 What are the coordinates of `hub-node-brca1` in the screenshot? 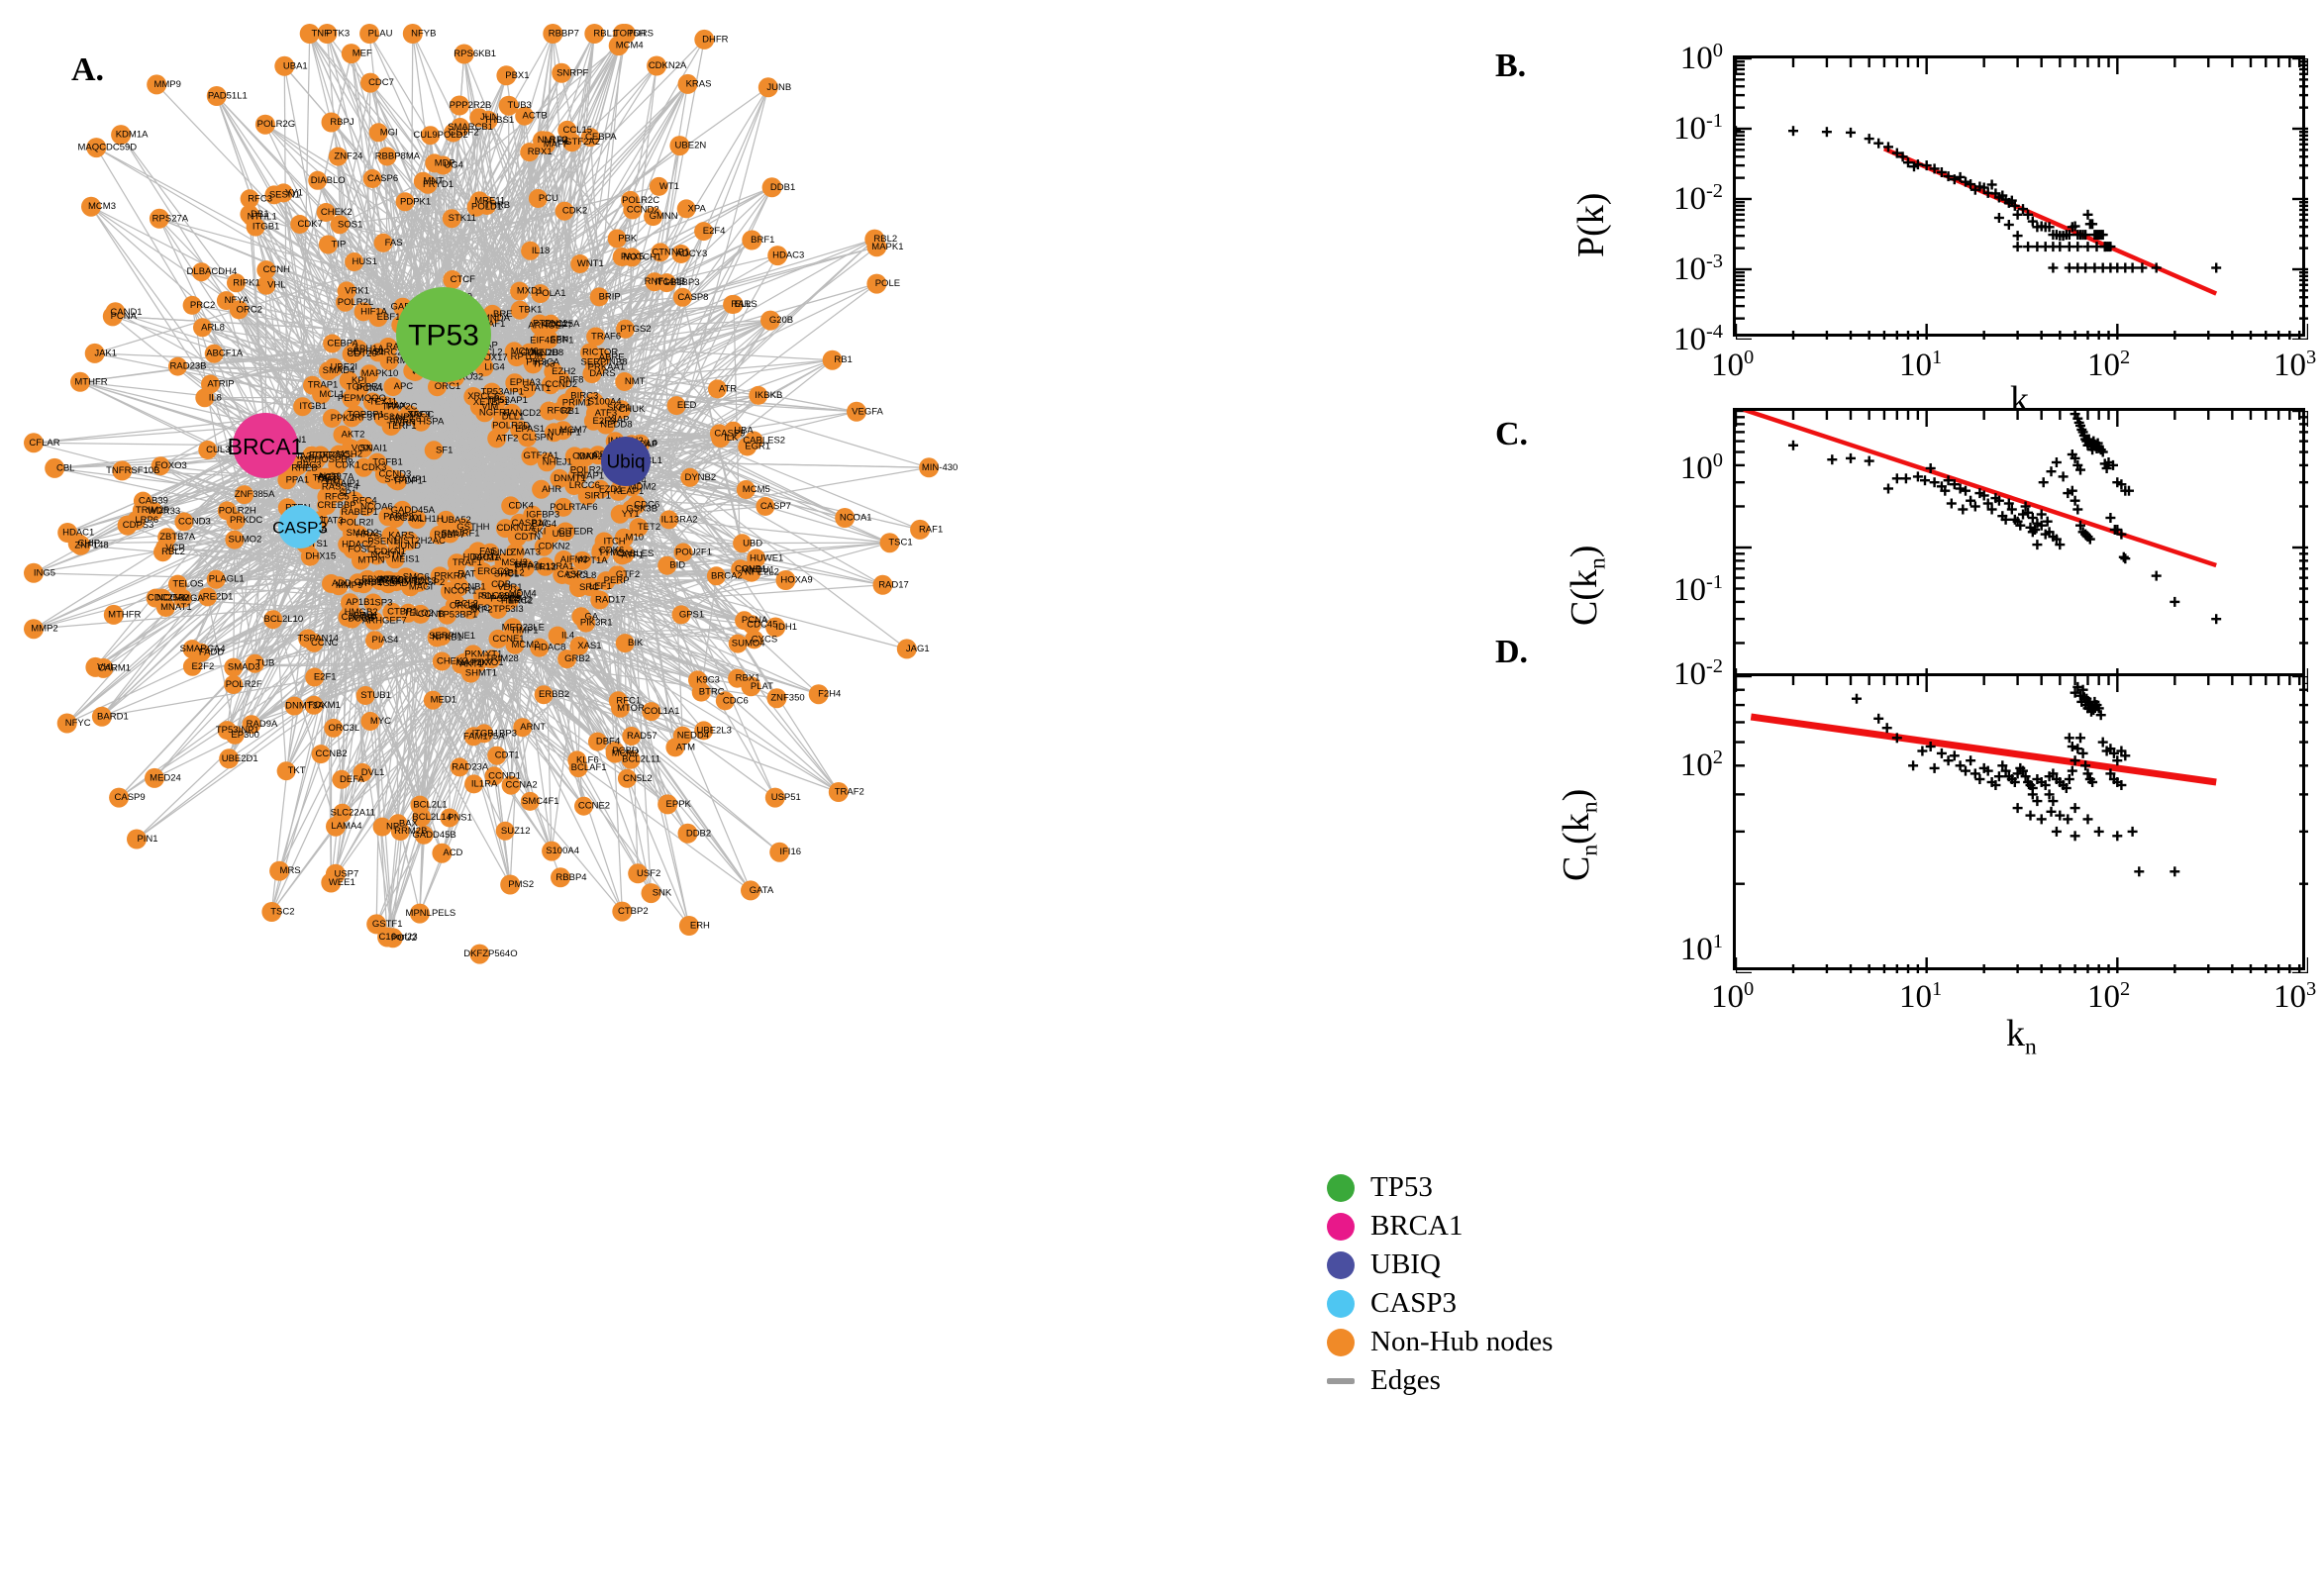 It's located at (265, 445).